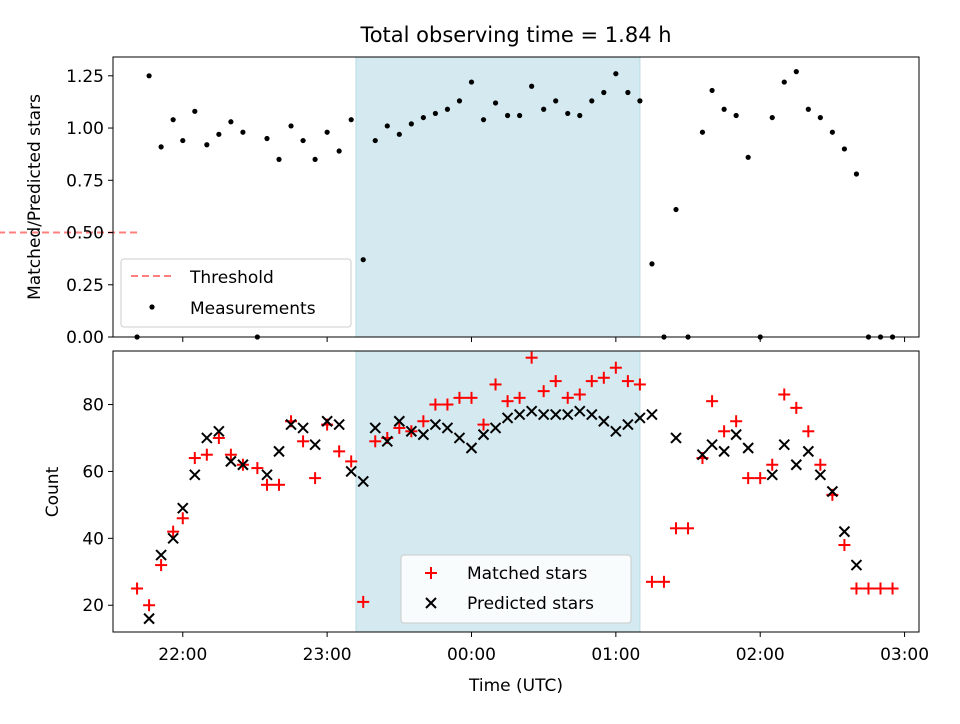  Describe the element at coordinates (152, 307) in the screenshot. I see `legend-measurements-swatch` at that location.